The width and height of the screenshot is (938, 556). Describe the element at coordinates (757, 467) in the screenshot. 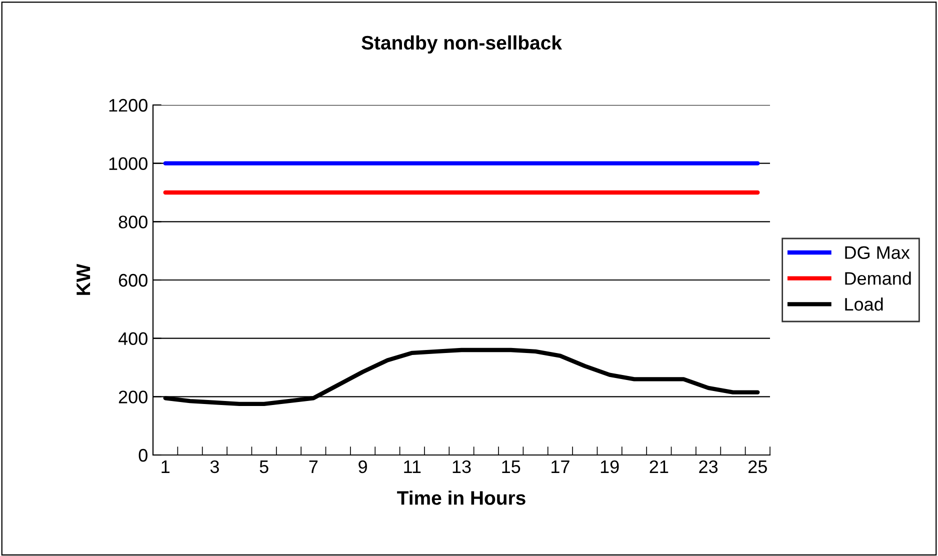

I see `x-tick-label: 25` at that location.